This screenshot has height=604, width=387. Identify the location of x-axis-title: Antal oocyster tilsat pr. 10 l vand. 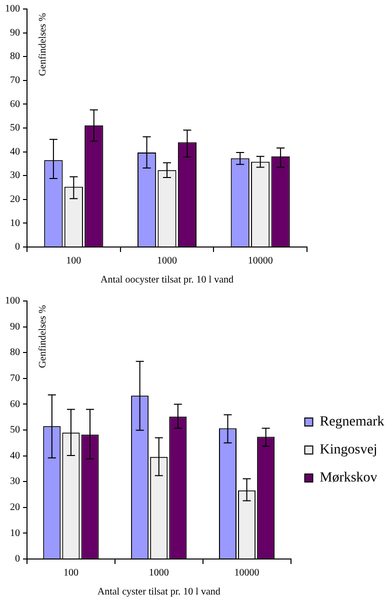
(167, 280).